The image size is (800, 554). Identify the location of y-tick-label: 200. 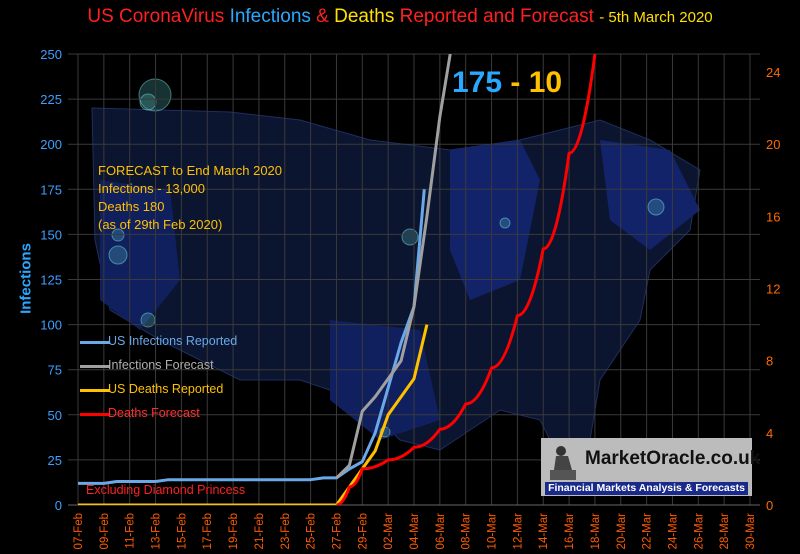
(51, 144).